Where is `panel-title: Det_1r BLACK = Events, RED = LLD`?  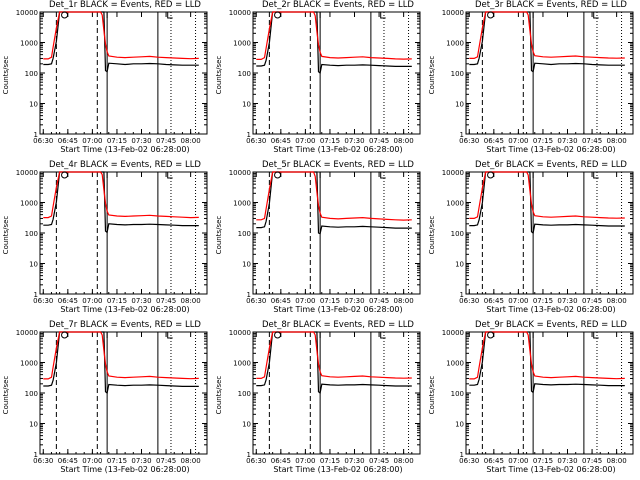
panel-title: Det_1r BLACK = Events, RED = LLD is located at coordinates (125, 5).